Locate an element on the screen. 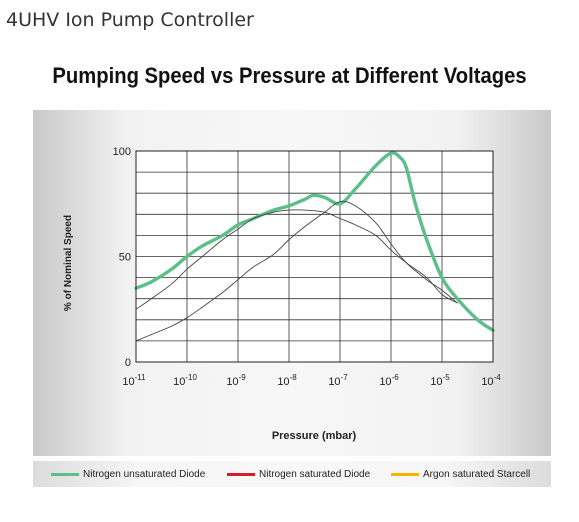 This screenshot has height=522, width=579. y-tick-label: 100 is located at coordinates (122, 152).